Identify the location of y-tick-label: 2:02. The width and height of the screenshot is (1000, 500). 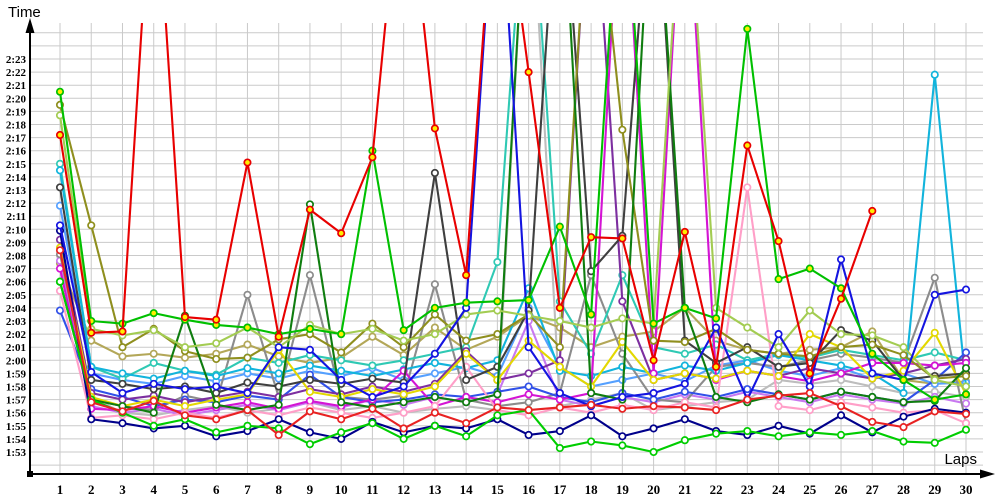
(16, 335).